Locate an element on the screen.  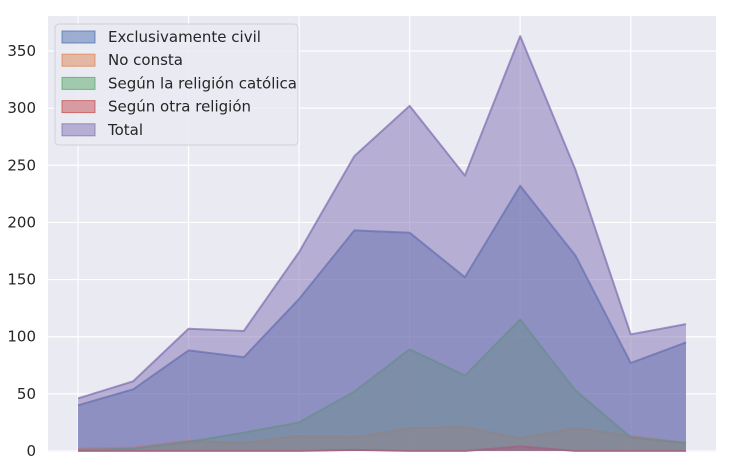
y-tick-label-3: 150 is located at coordinates (21, 280).